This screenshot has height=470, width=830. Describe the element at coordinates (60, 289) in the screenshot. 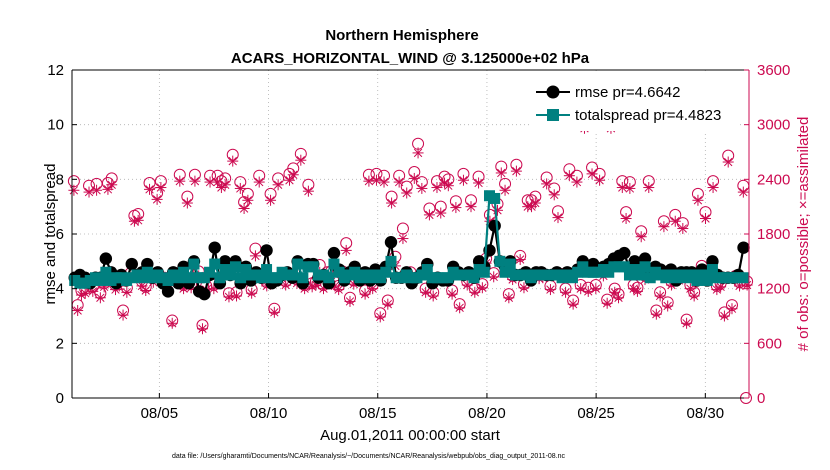

I see `tick-label-left: 4` at that location.